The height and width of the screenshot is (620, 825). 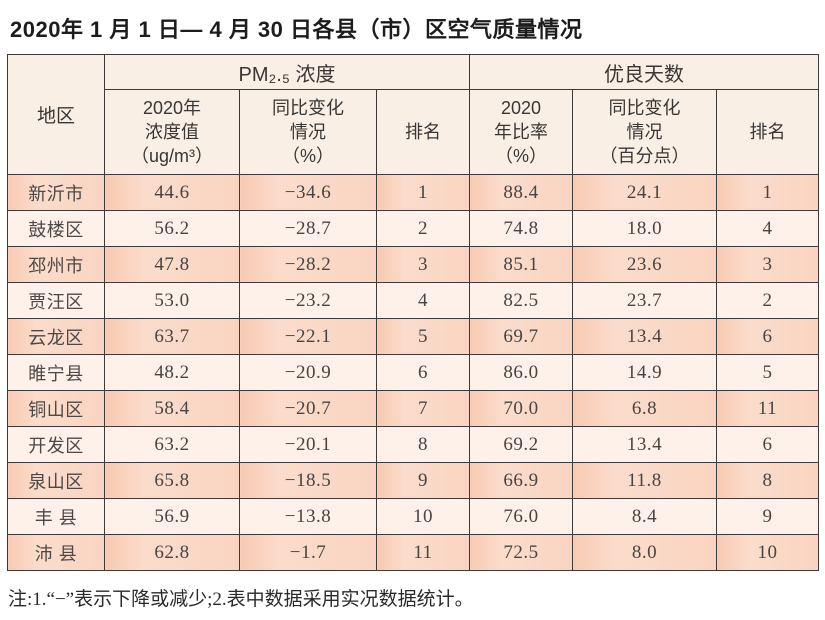 I want to click on table-row: 泉山区 65.8 −18.5 9 66.9 11.8 8, so click(x=413, y=480).